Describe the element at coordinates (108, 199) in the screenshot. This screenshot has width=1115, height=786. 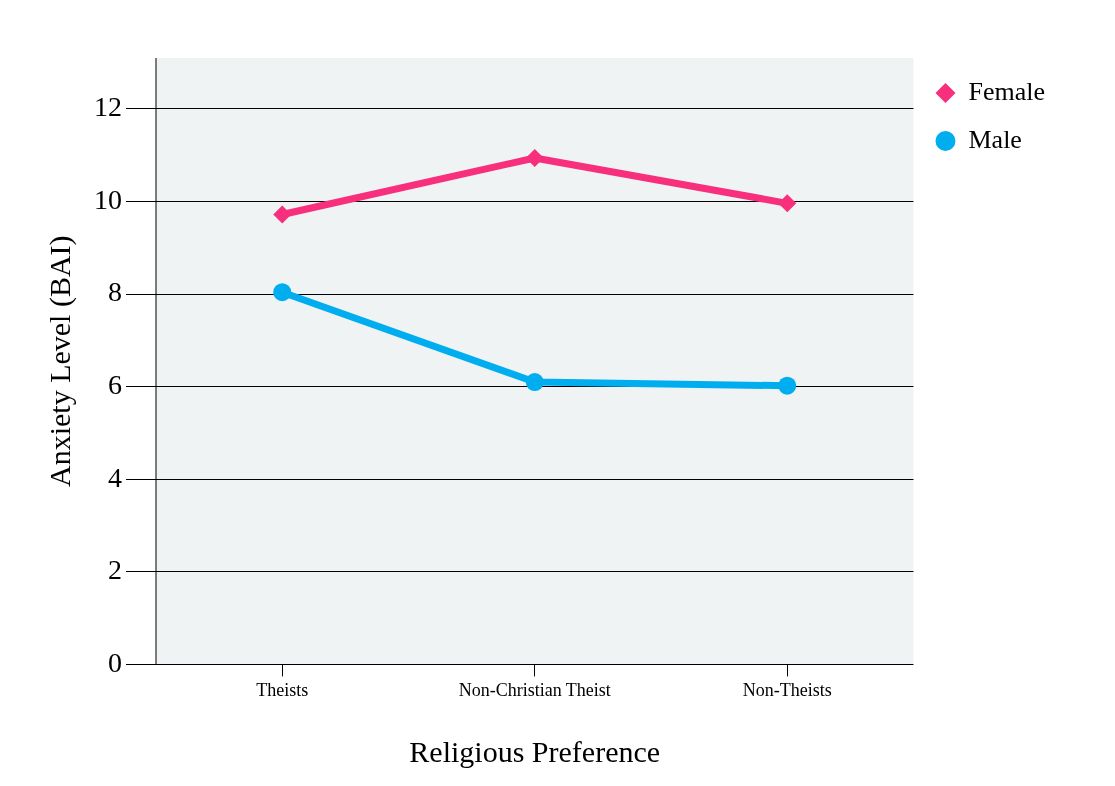
I see `y-tick-label: 10` at that location.